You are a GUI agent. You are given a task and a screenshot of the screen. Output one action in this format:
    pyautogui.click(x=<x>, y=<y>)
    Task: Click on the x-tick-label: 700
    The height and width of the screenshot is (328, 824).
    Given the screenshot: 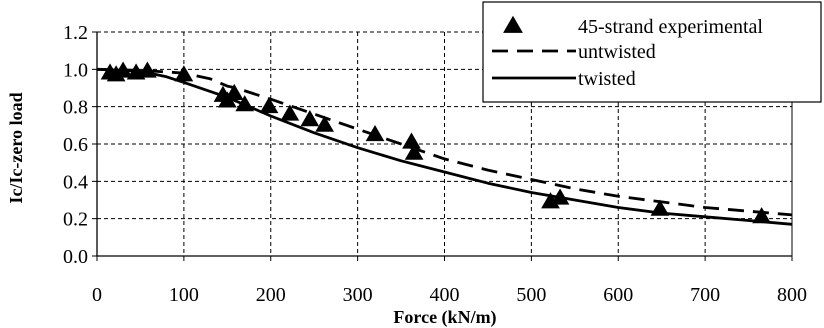 What is the action you would take?
    pyautogui.click(x=705, y=295)
    